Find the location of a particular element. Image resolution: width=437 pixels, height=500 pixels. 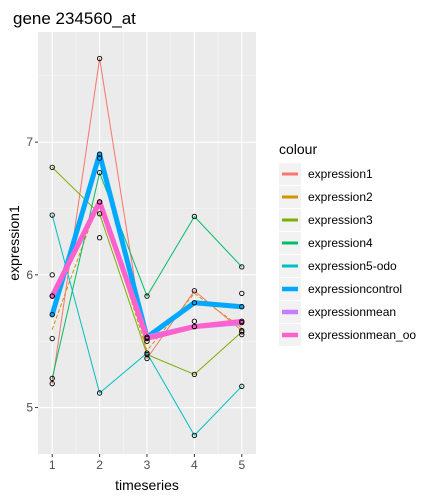

y-axis-title: expression1 is located at coordinates (14, 243).